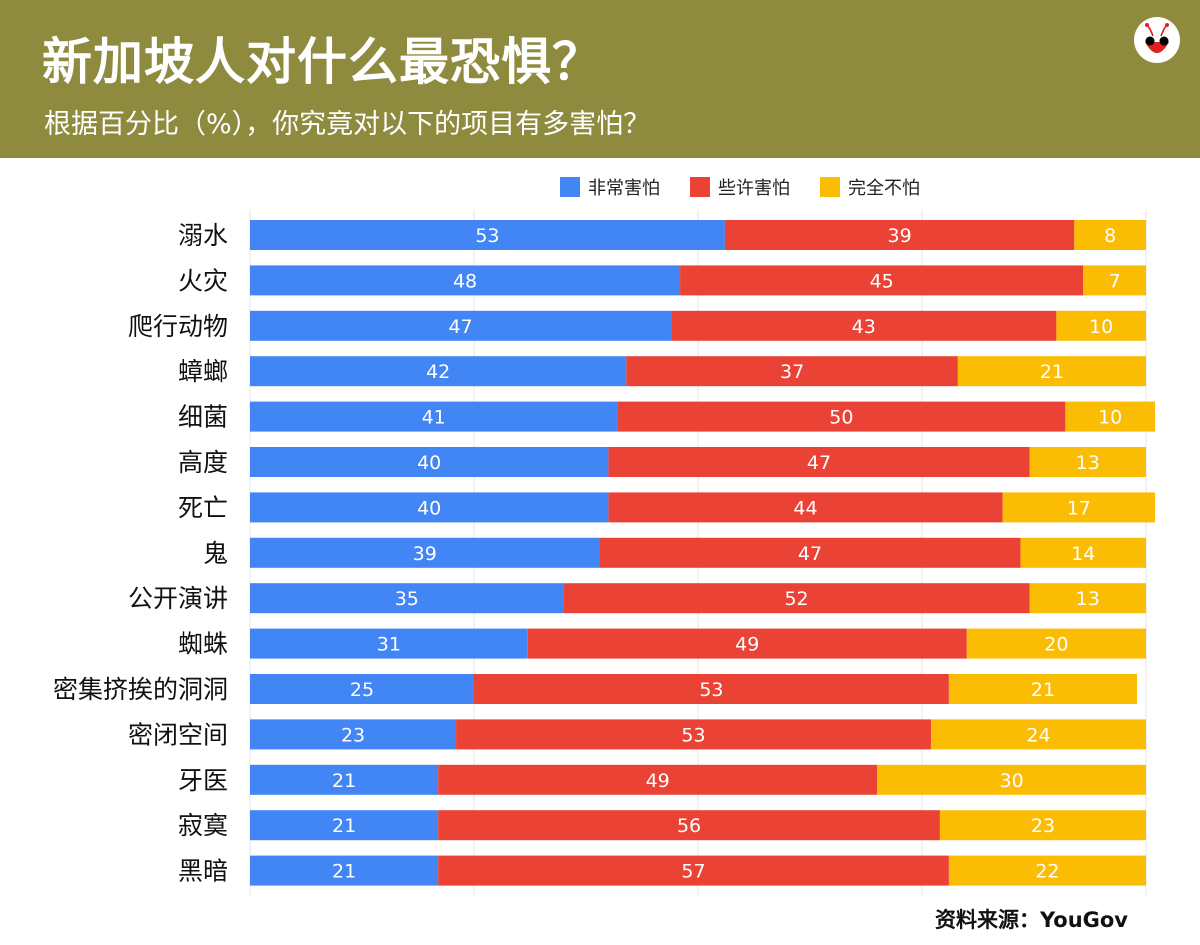 This screenshot has height=945, width=1200. Describe the element at coordinates (178, 598) in the screenshot. I see `category-label: 公开演讲` at that location.